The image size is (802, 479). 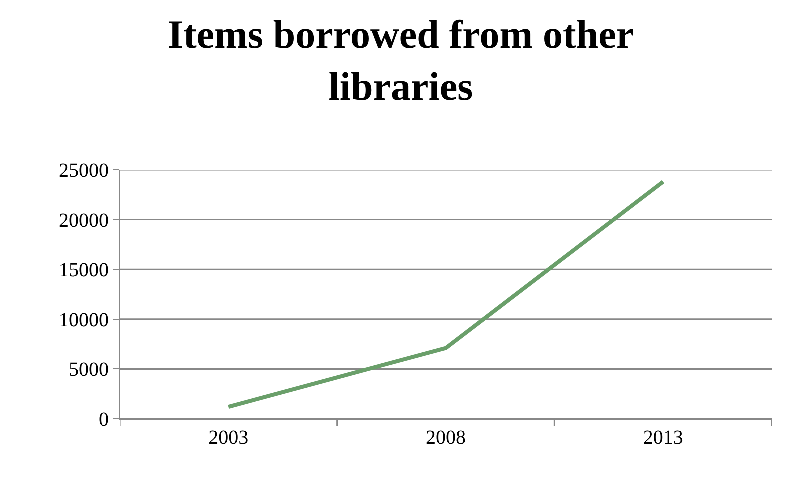 What do you see at coordinates (228, 438) in the screenshot?
I see `x-tick-label: 2003` at bounding box center [228, 438].